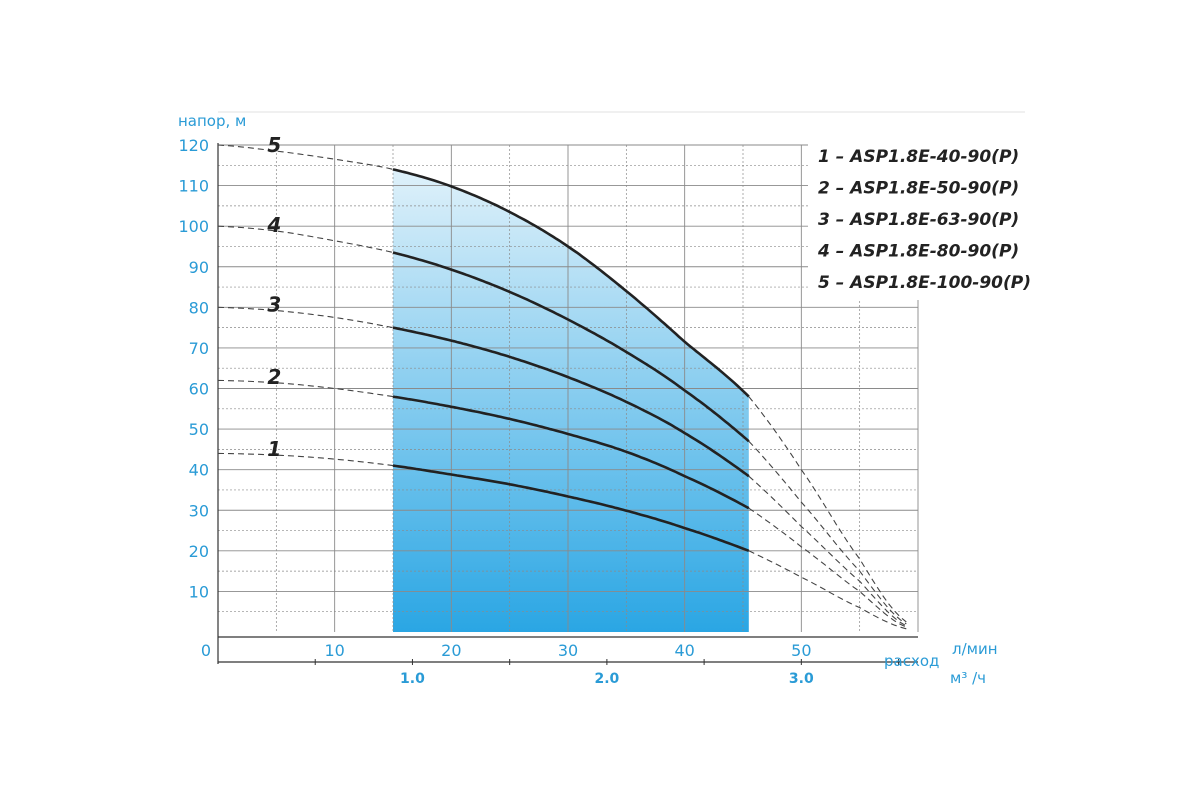 Image resolution: width=1200 pixels, height=800 pixels. I want to click on x2-unit-label: м³ /ч, so click(968, 678).